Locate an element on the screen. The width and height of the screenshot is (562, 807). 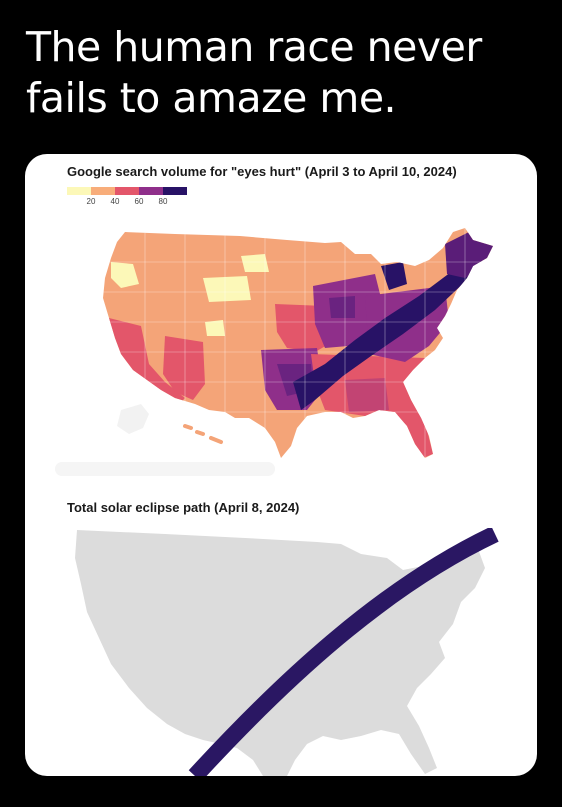
legend-tick-20: 20 is located at coordinates (91, 201).